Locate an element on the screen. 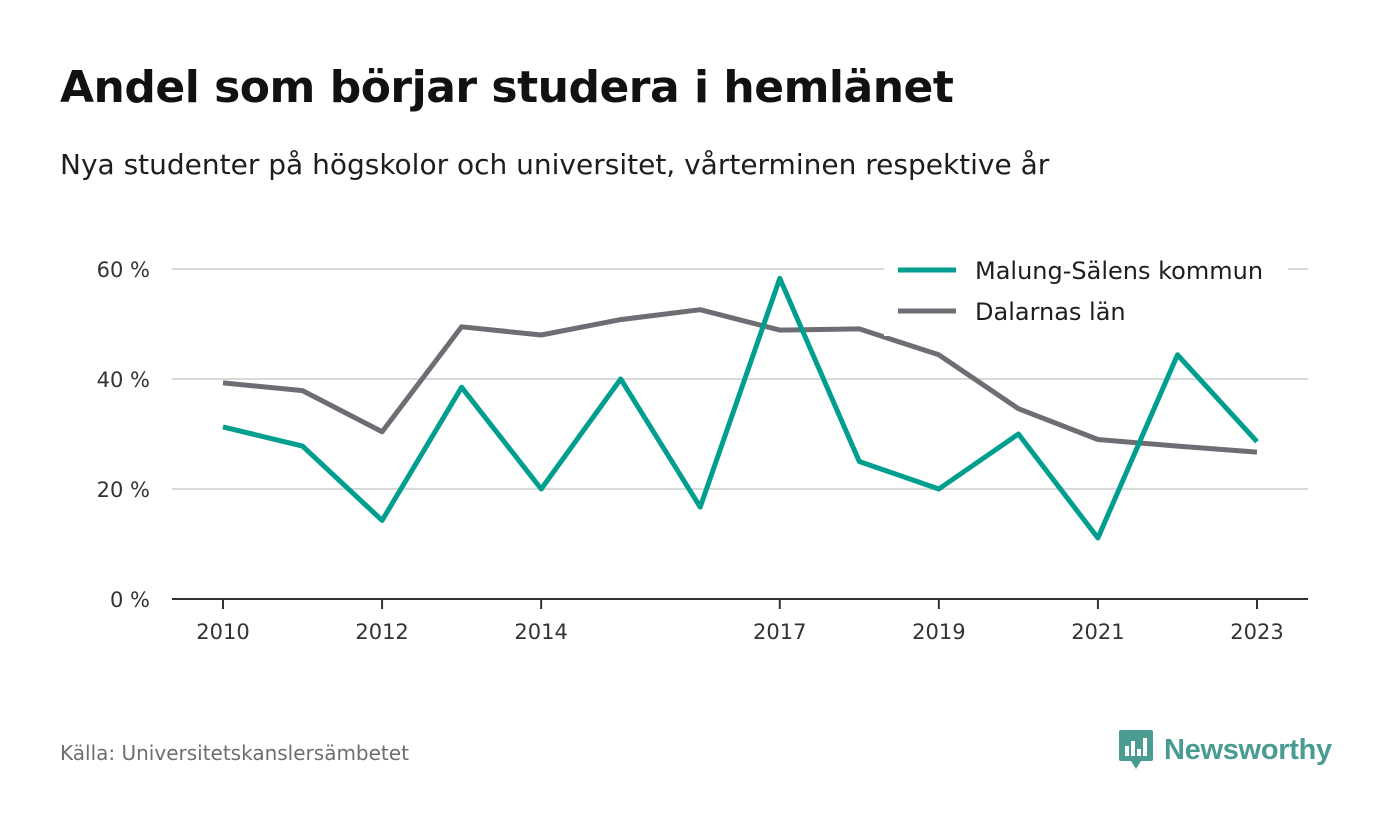 The width and height of the screenshot is (1400, 831). y-tick-label: 0 % is located at coordinates (130, 600).